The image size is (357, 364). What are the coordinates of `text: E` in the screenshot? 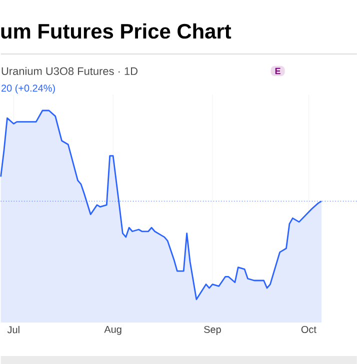 It's located at (277, 71).